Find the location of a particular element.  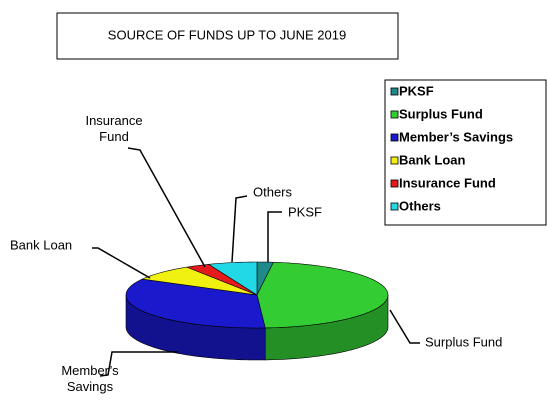

legend-box is located at coordinates (465, 152).